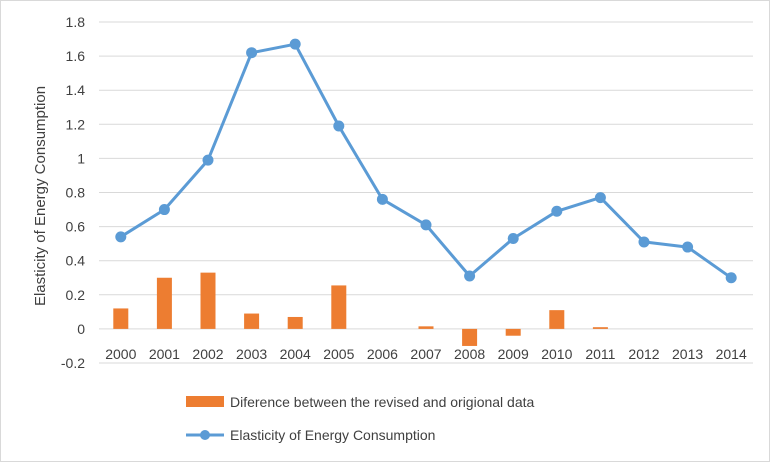 This screenshot has height=466, width=770. Describe the element at coordinates (600, 354) in the screenshot. I see `x-tick-label: 2011` at that location.